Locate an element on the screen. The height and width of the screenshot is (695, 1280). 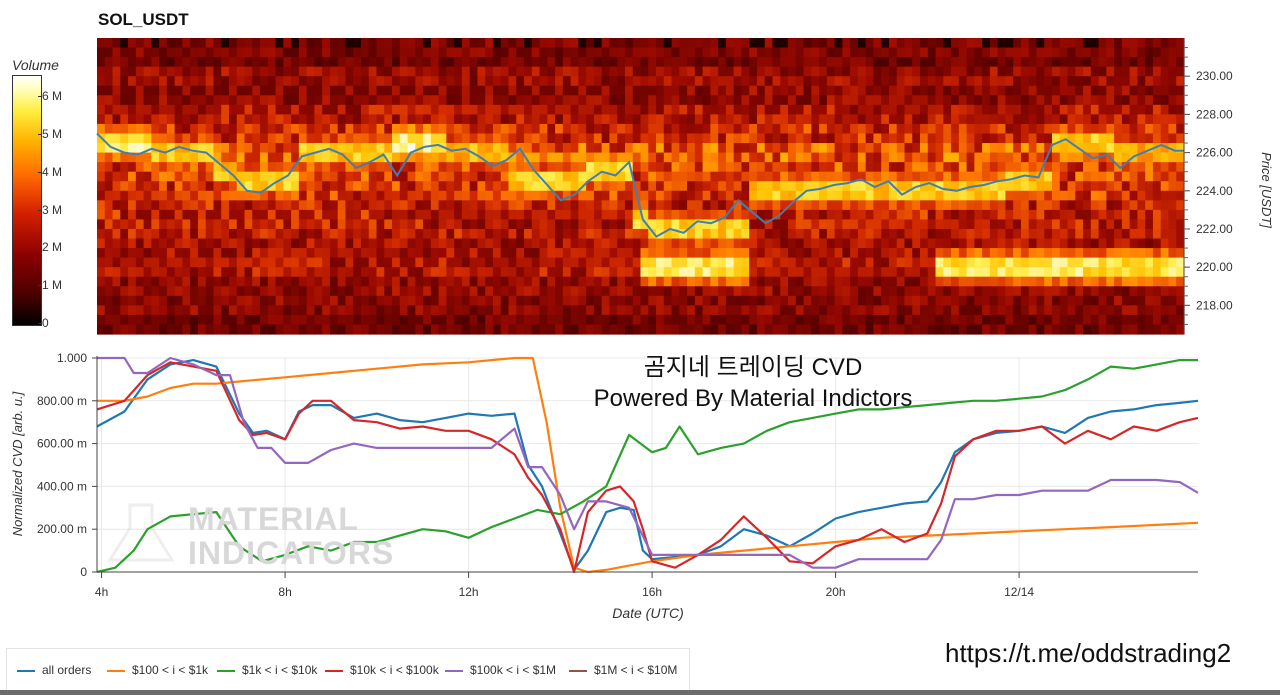
legend-item: all orders is located at coordinates (54, 670).